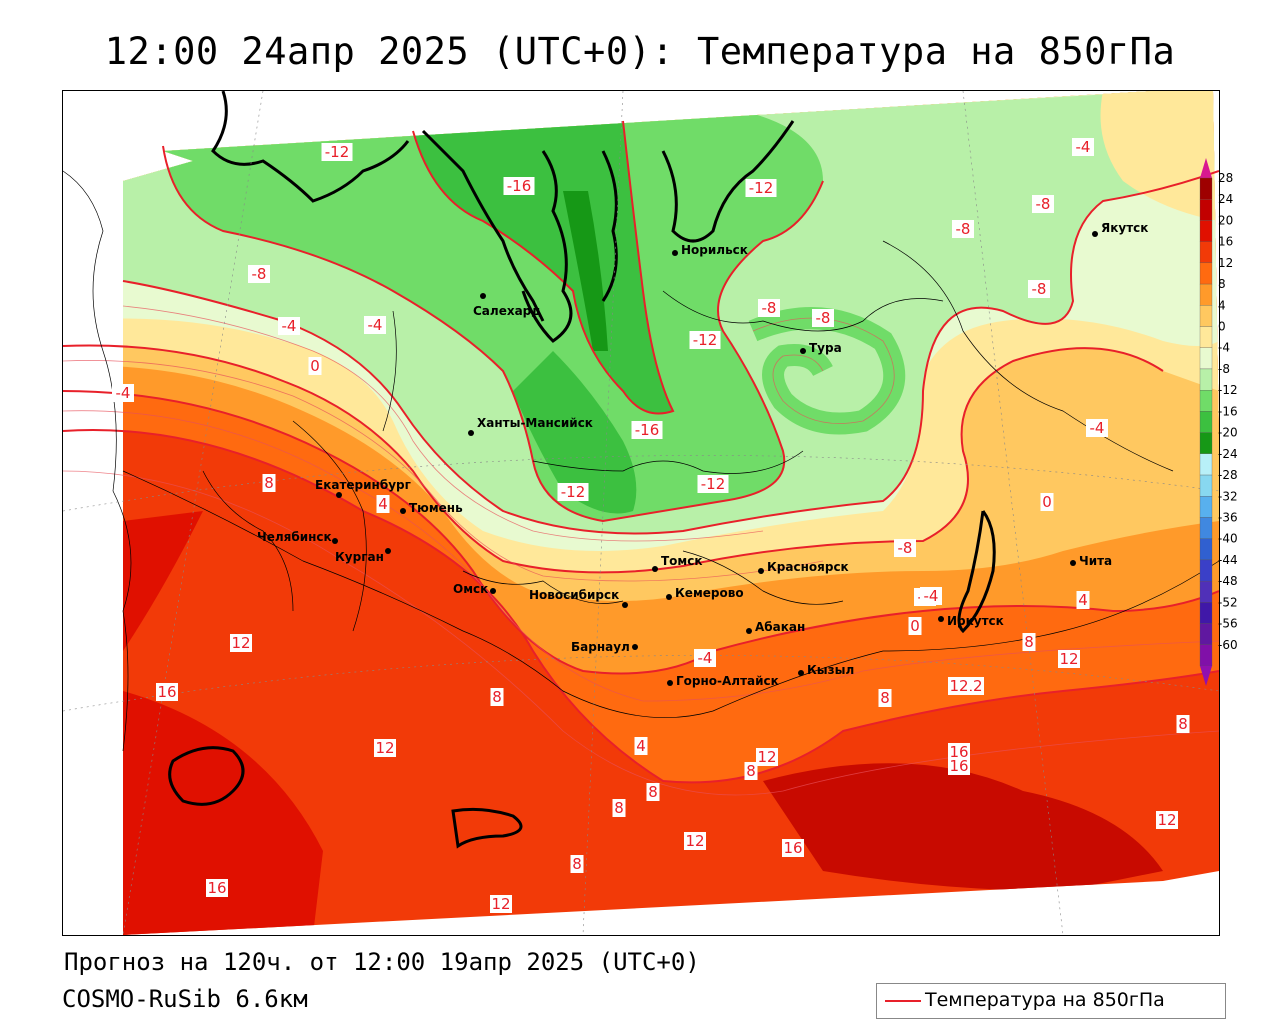 This screenshot has height=1024, width=1280. What do you see at coordinates (647, 430) in the screenshot?
I see `isotherm-label: -16` at bounding box center [647, 430].